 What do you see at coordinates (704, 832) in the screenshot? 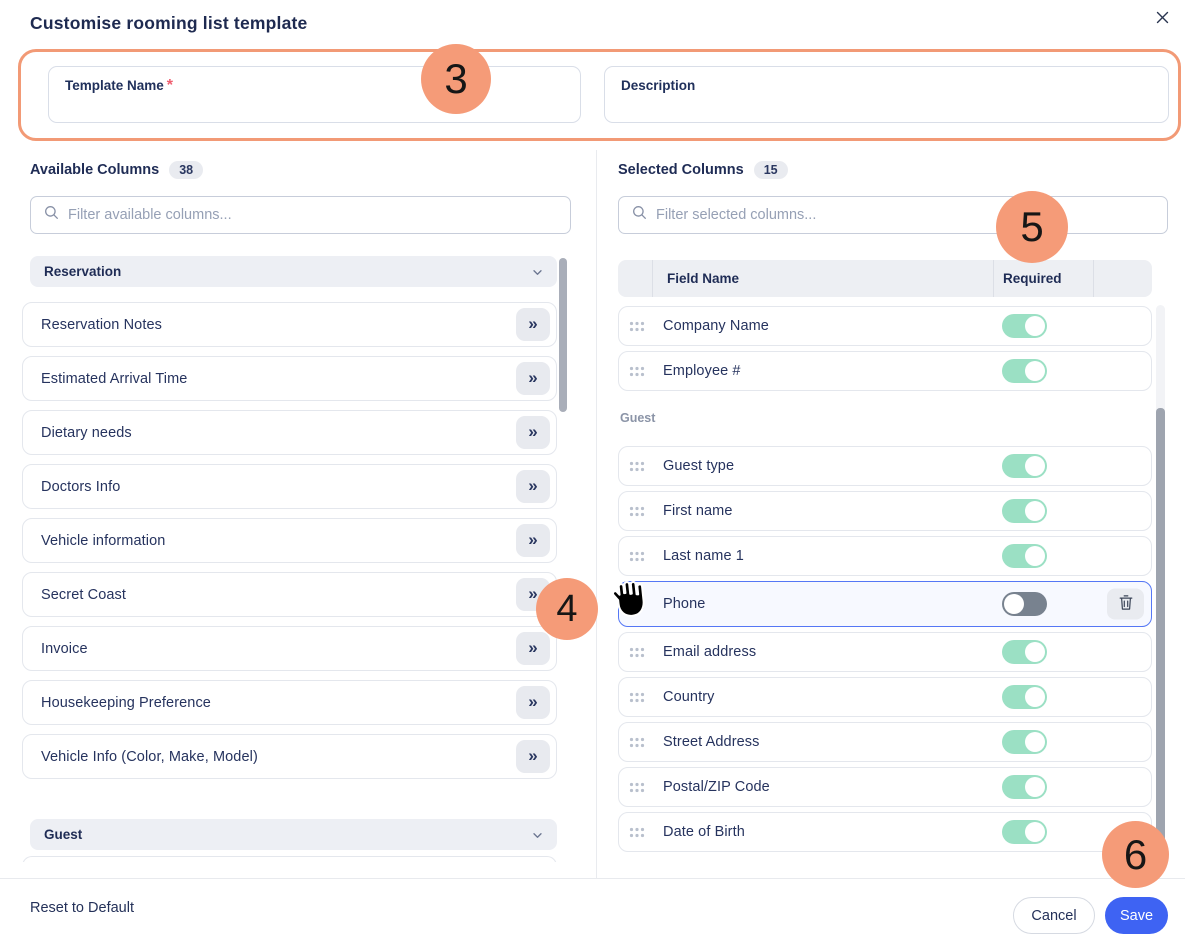
I see `field-name-label: Date of Birth` at bounding box center [704, 832].